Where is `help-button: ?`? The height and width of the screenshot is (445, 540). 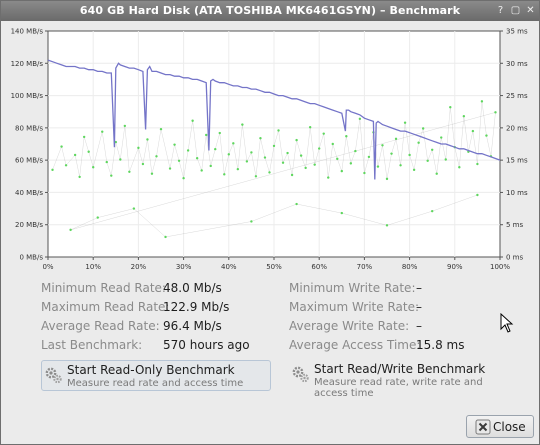
help-button: ? is located at coordinates (500, 10).